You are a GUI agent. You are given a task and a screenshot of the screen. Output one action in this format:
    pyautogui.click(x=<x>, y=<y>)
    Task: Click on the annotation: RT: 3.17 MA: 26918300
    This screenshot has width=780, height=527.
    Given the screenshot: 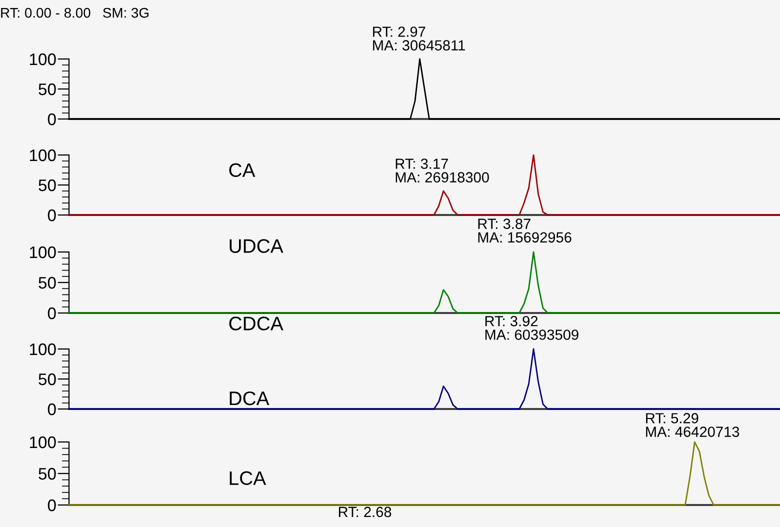 What is the action you would take?
    pyautogui.click(x=442, y=170)
    